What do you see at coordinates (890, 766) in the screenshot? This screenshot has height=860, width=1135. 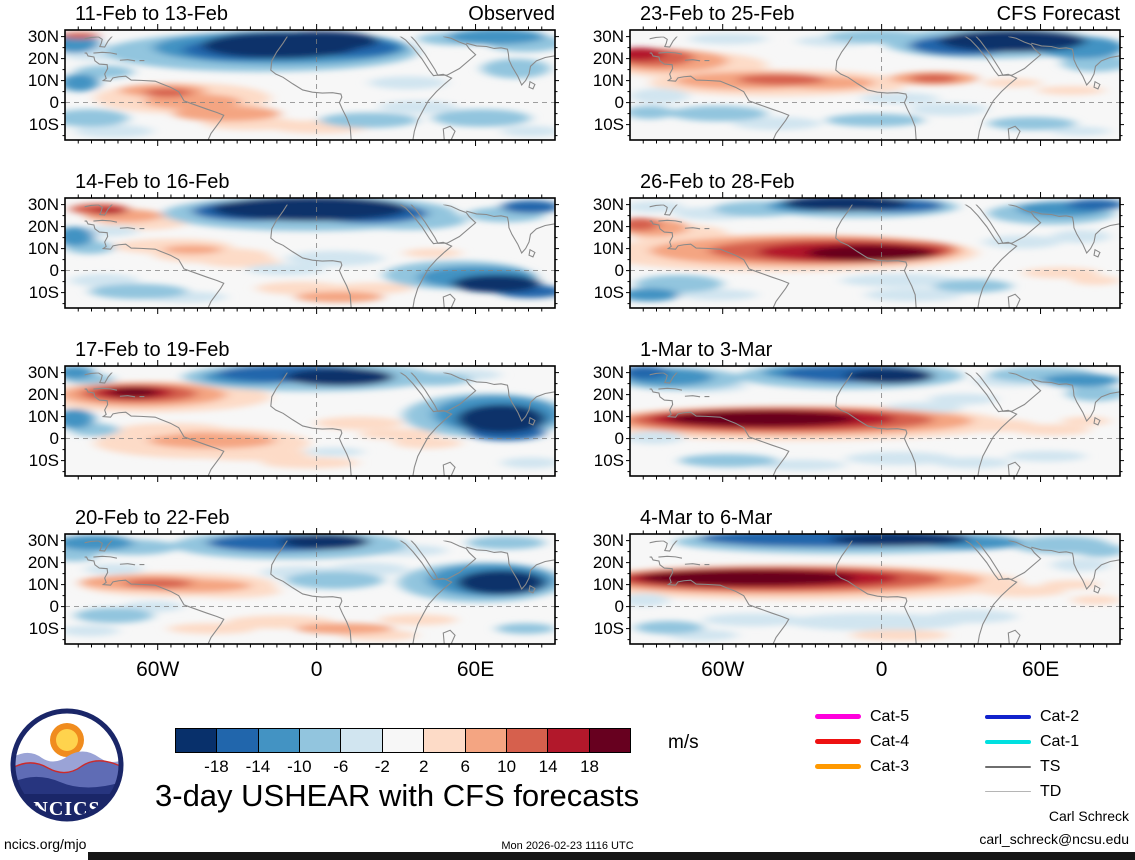 I see `legend-label: Cat-3` at bounding box center [890, 766].